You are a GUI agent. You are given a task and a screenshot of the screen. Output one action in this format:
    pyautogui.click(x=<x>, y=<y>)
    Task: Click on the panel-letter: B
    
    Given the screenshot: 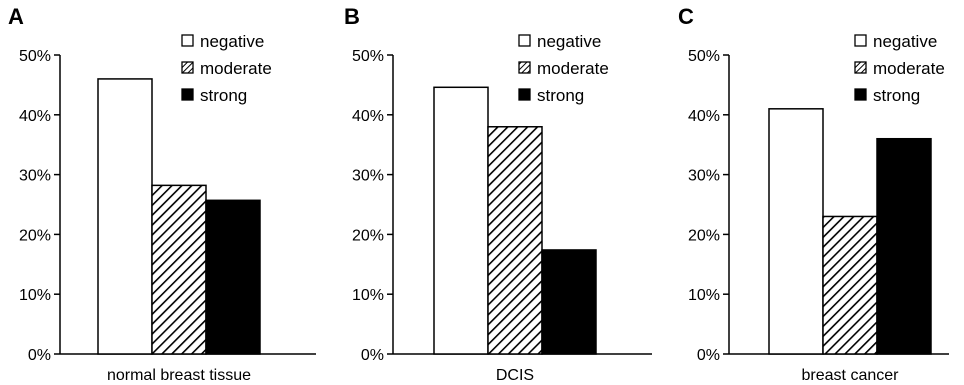 What is the action you would take?
    pyautogui.click(x=352, y=16)
    